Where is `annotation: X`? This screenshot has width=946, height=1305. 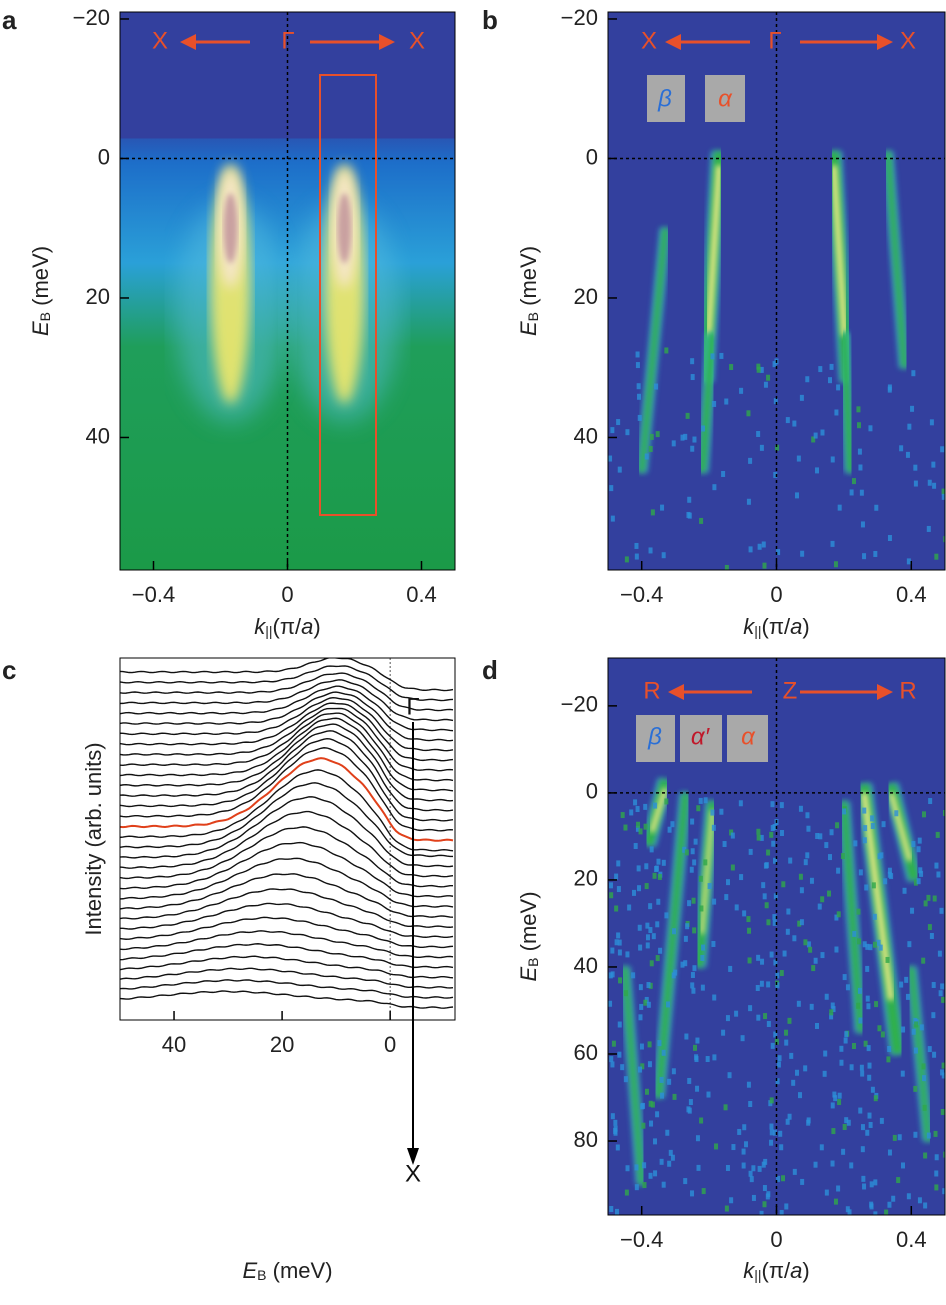 annotation: X is located at coordinates (649, 40).